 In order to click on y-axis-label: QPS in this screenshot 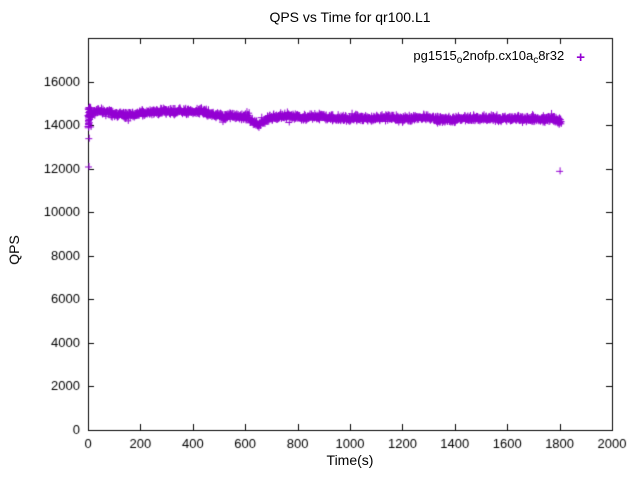, I will do `click(14, 250)`.